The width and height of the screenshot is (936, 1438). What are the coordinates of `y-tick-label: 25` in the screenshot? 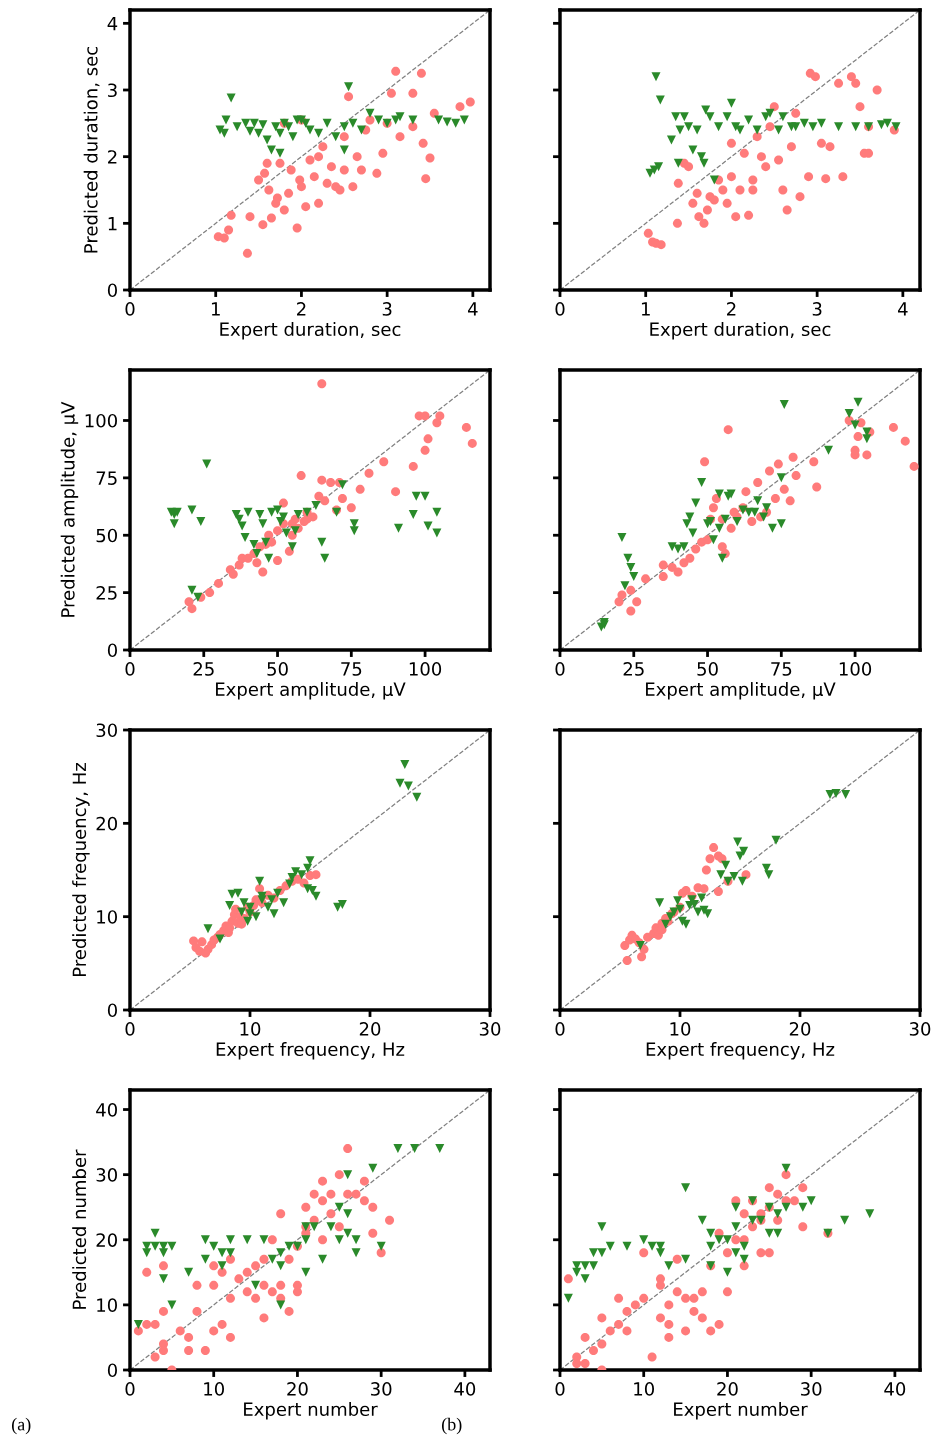 It's located at (106, 593).